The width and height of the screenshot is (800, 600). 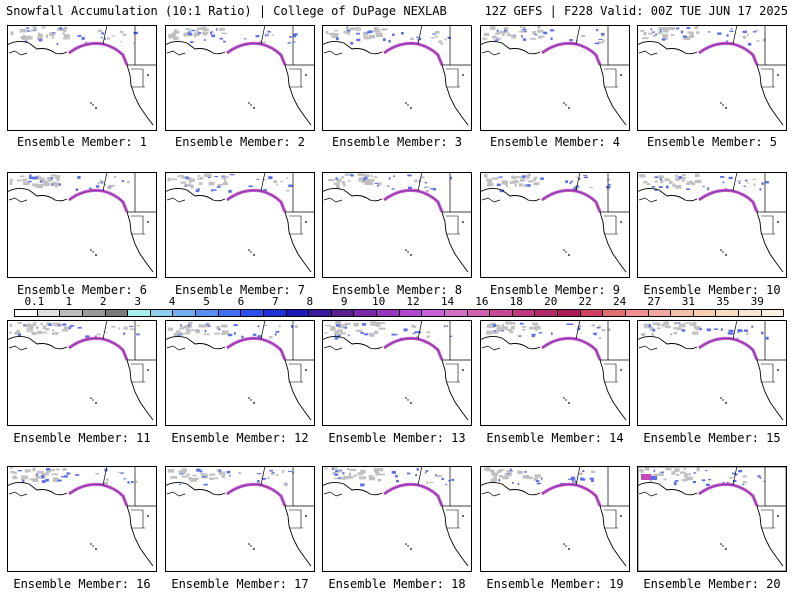 I want to click on ensemble-member-label: Ensemble Member: 7, so click(x=240, y=290).